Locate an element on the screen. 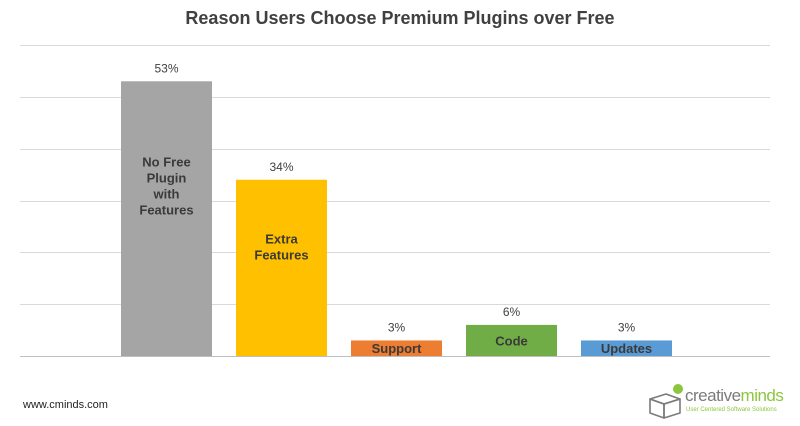 The image size is (800, 426). brand-name-part1: creative is located at coordinates (713, 395).